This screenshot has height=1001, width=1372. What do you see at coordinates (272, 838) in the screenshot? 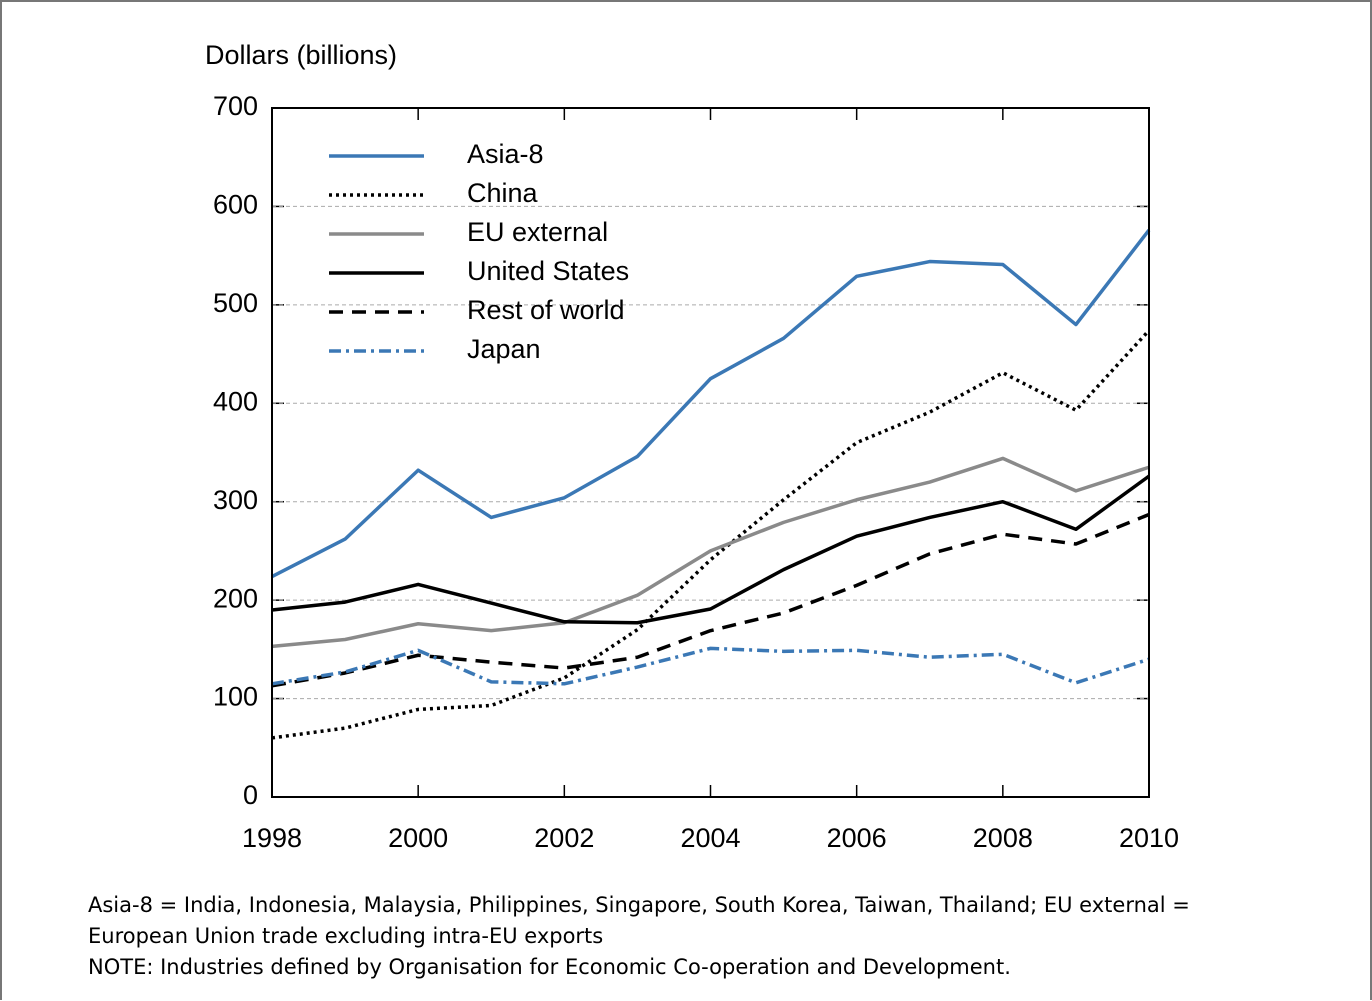
I see `x-tick-label: 1998` at bounding box center [272, 838].